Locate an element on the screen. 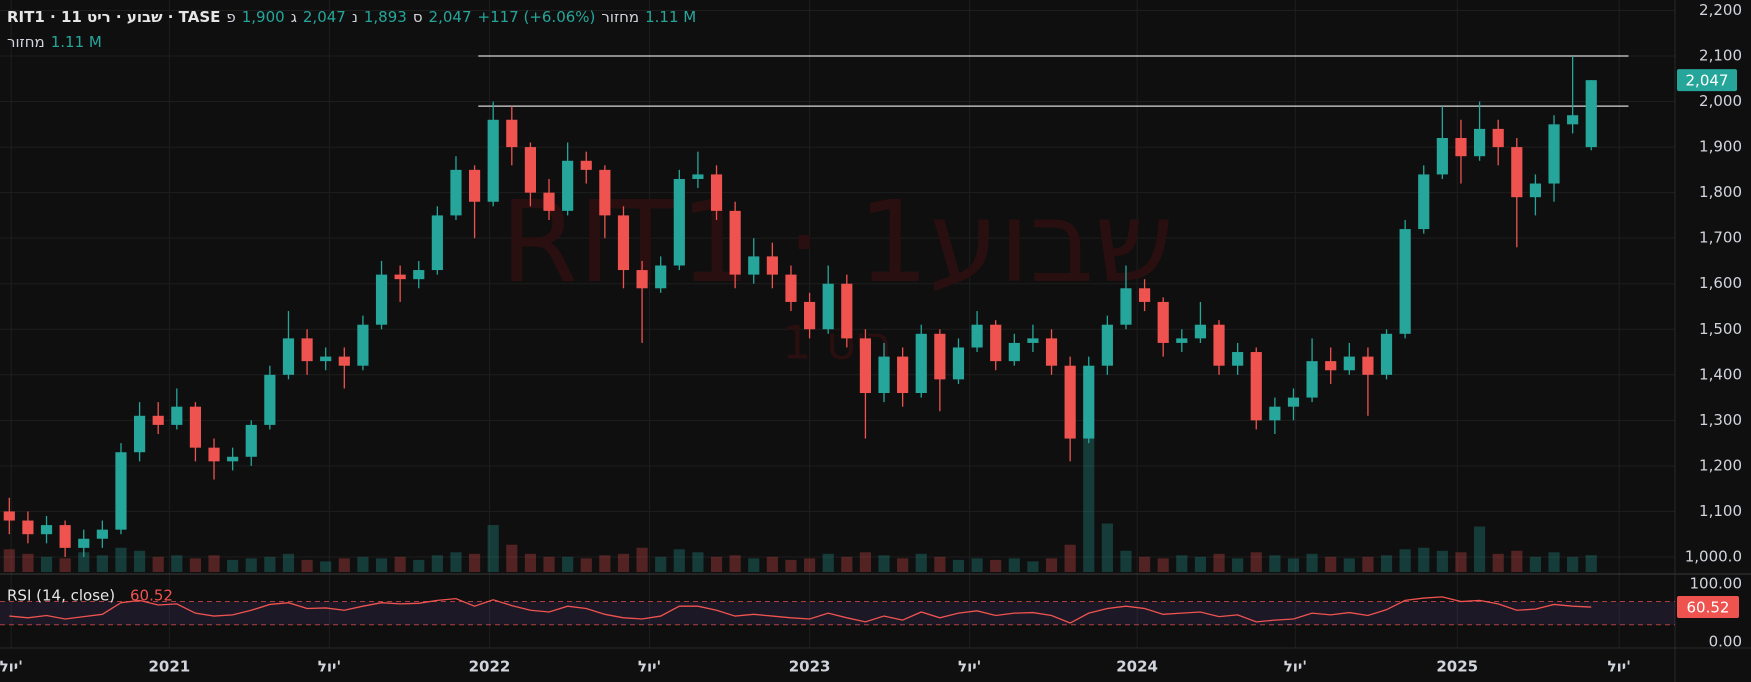  open-value: 1,900 is located at coordinates (263, 17).